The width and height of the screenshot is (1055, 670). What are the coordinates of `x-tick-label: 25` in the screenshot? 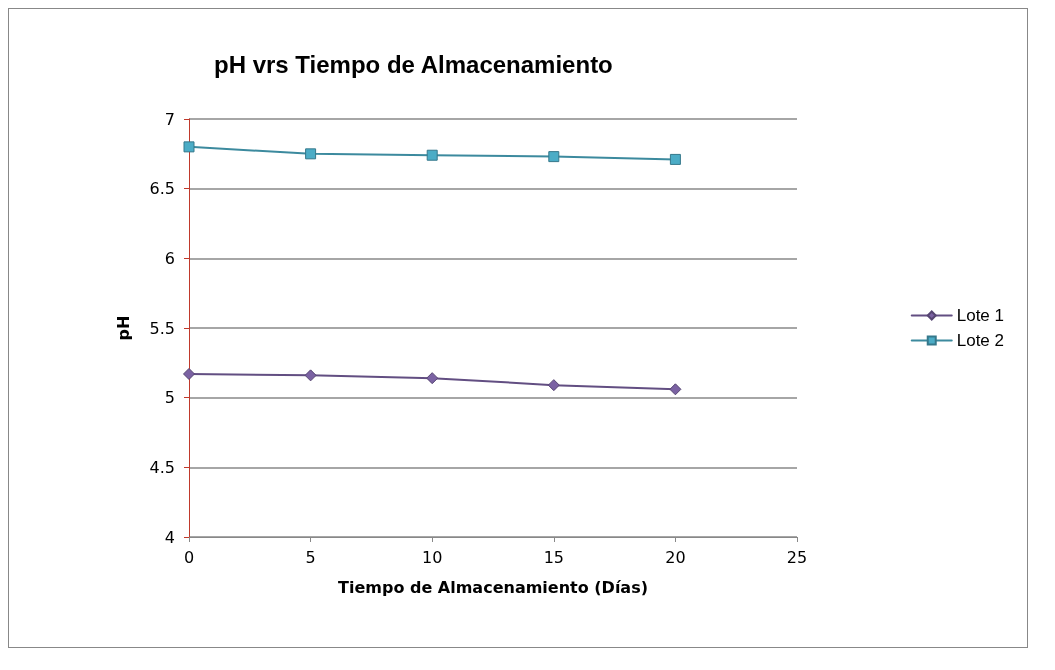 It's located at (797, 557).